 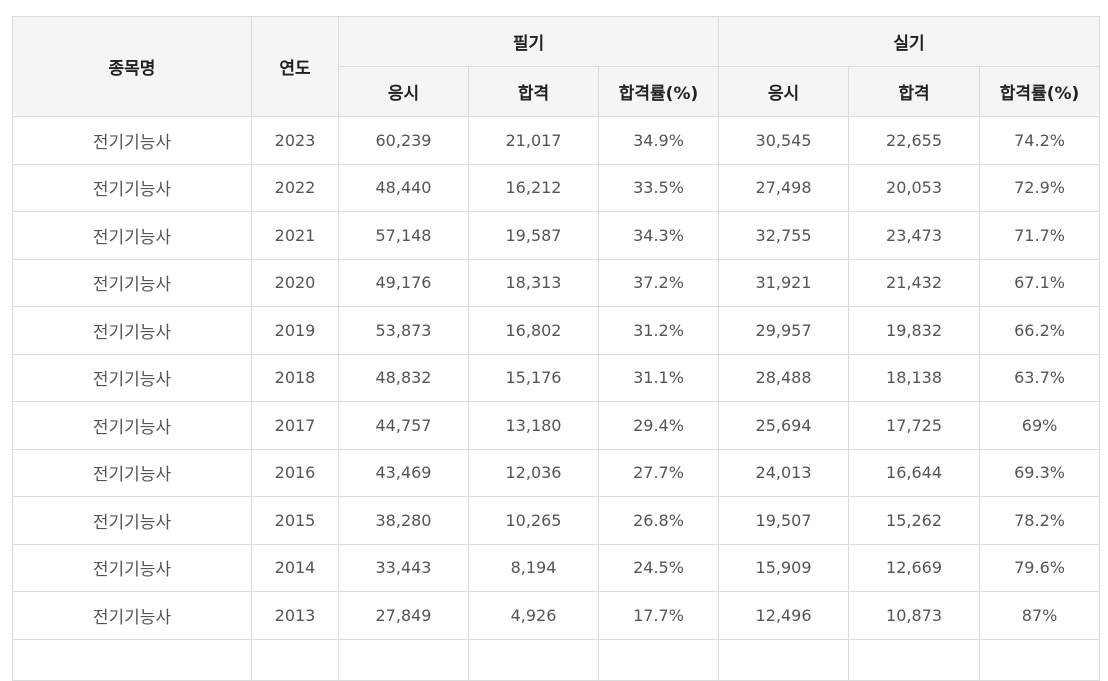 I want to click on cell-practical-applicants: 31,921, so click(x=784, y=282).